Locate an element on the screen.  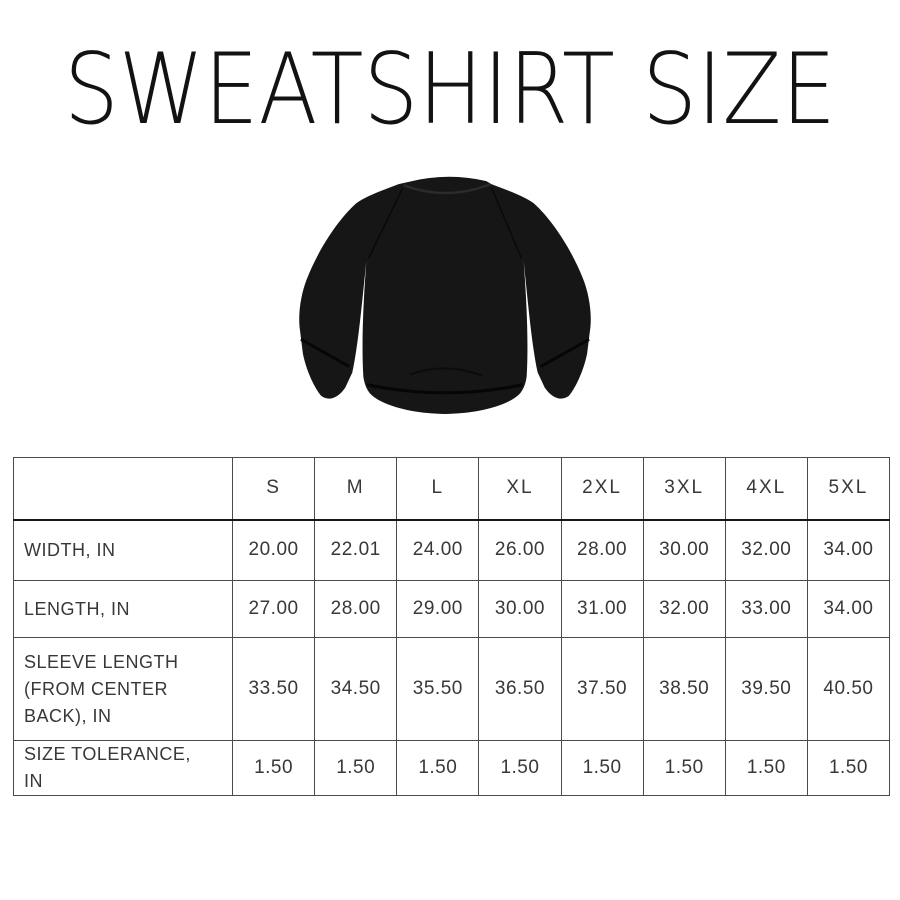
corner-cell is located at coordinates (123, 489).